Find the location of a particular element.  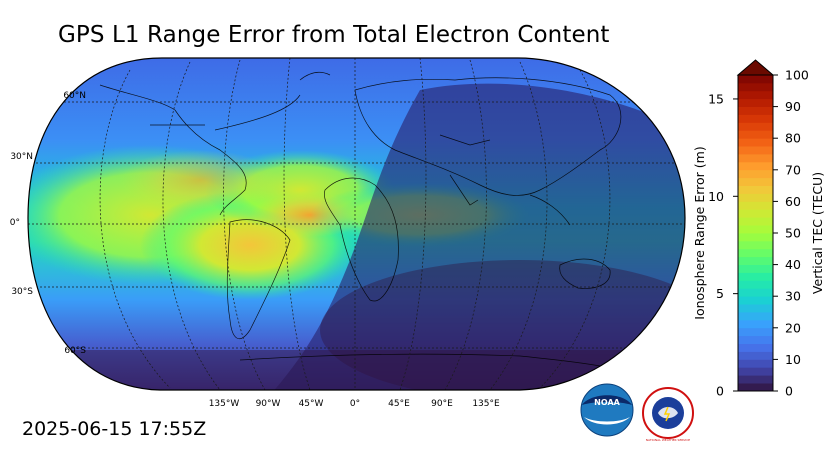

noaa-text: NOAA is located at coordinates (607, 402).